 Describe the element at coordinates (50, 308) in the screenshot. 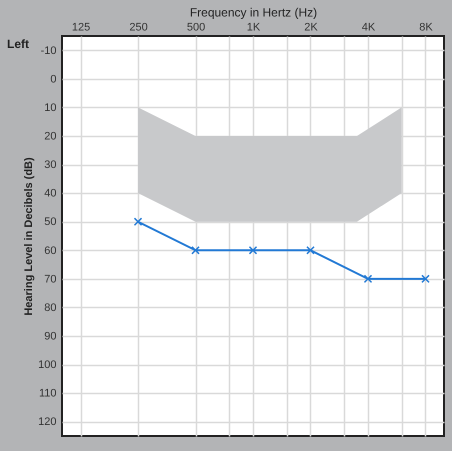

I see `y-tick-label: 80` at that location.